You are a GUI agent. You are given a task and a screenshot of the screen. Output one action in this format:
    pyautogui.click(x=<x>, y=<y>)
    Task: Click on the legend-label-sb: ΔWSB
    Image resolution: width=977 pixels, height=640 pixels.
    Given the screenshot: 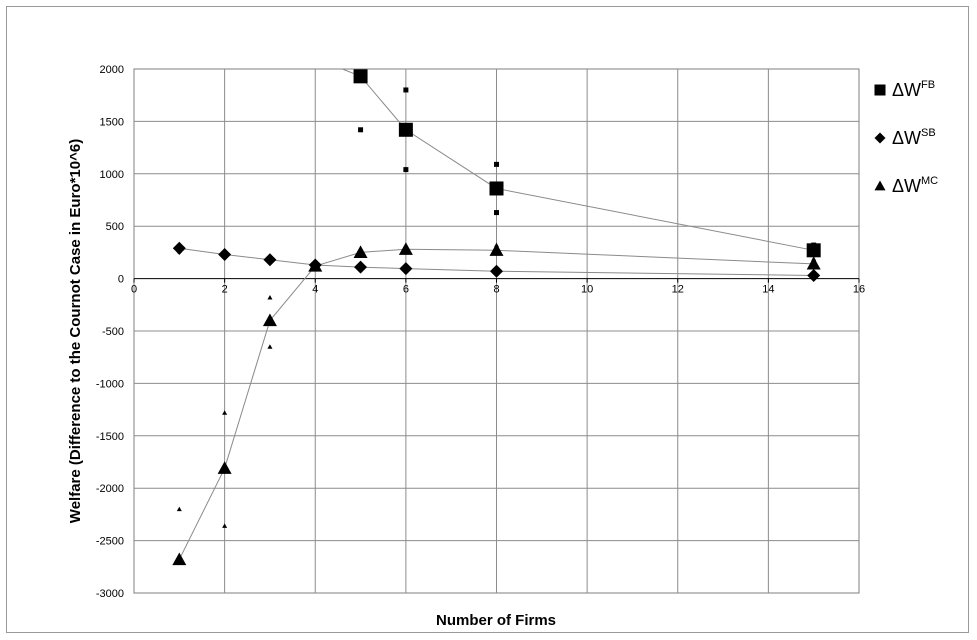 What is the action you would take?
    pyautogui.click(x=914, y=137)
    